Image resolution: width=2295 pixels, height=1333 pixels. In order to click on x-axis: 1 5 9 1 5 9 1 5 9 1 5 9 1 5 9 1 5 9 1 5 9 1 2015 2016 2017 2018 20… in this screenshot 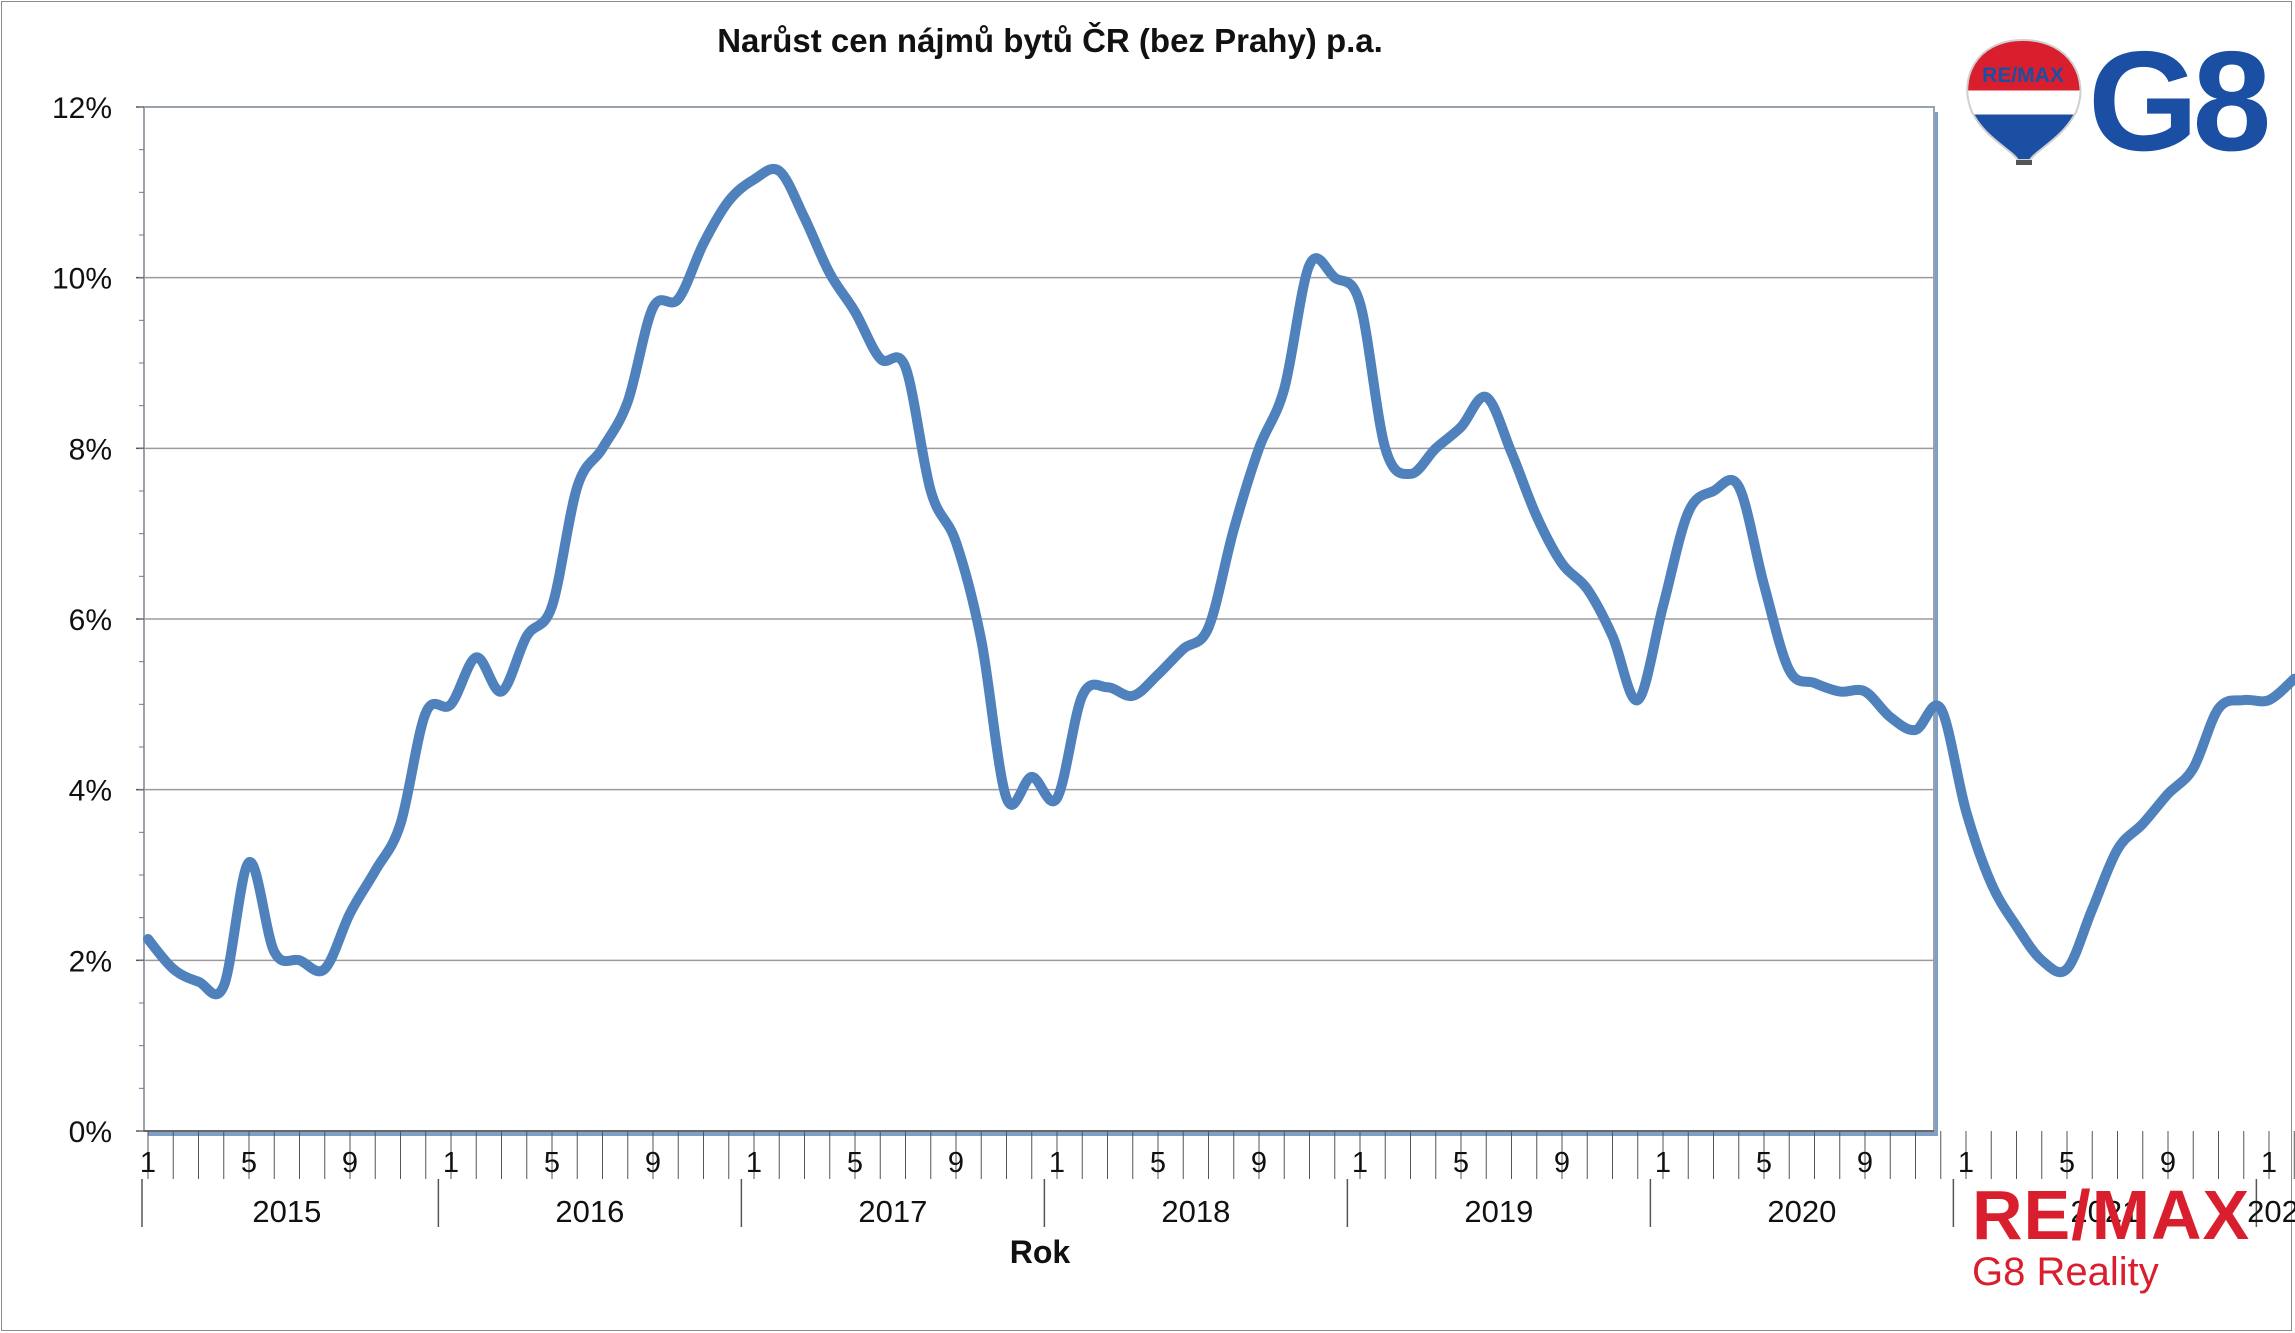, I will do `click(1217, 1179)`.